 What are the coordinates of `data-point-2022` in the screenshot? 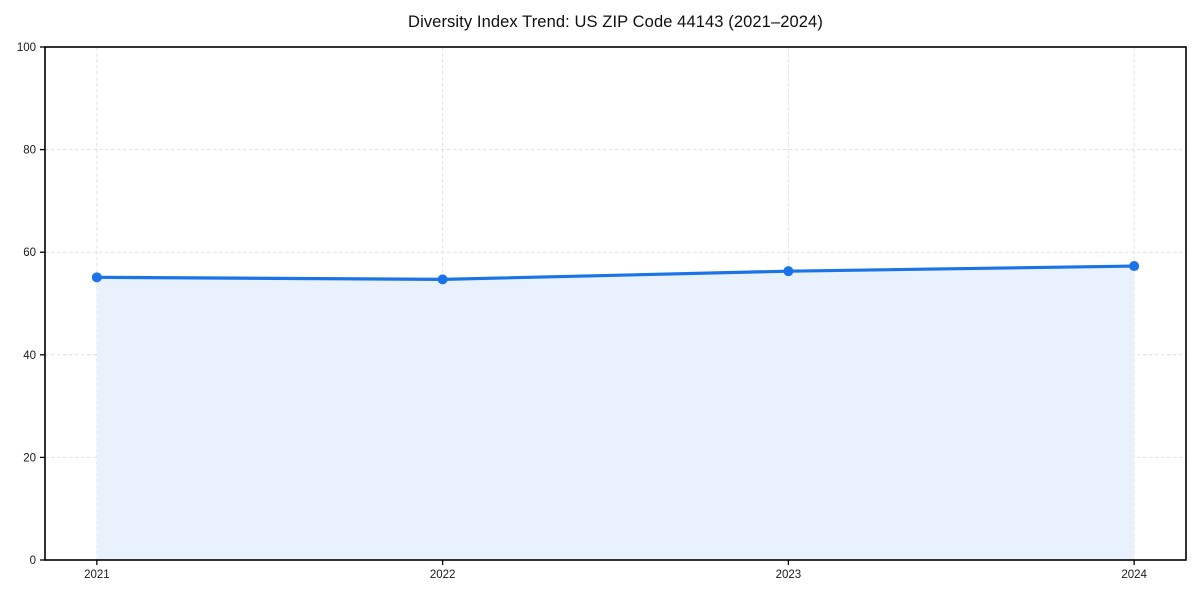 It's located at (442, 279).